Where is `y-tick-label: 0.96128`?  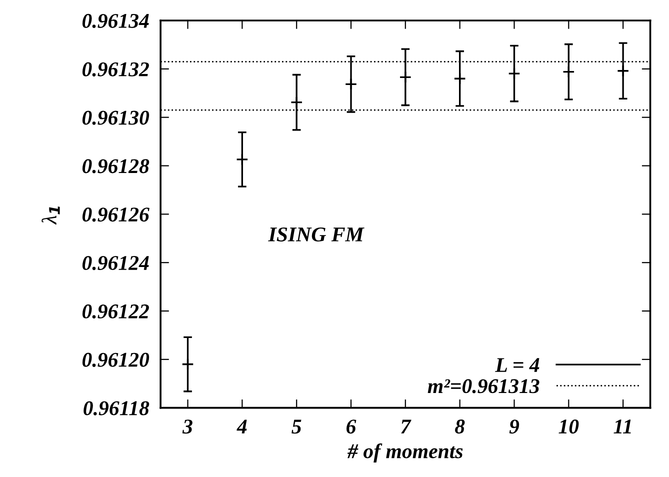 y-tick-label: 0.96128 is located at coordinates (116, 166).